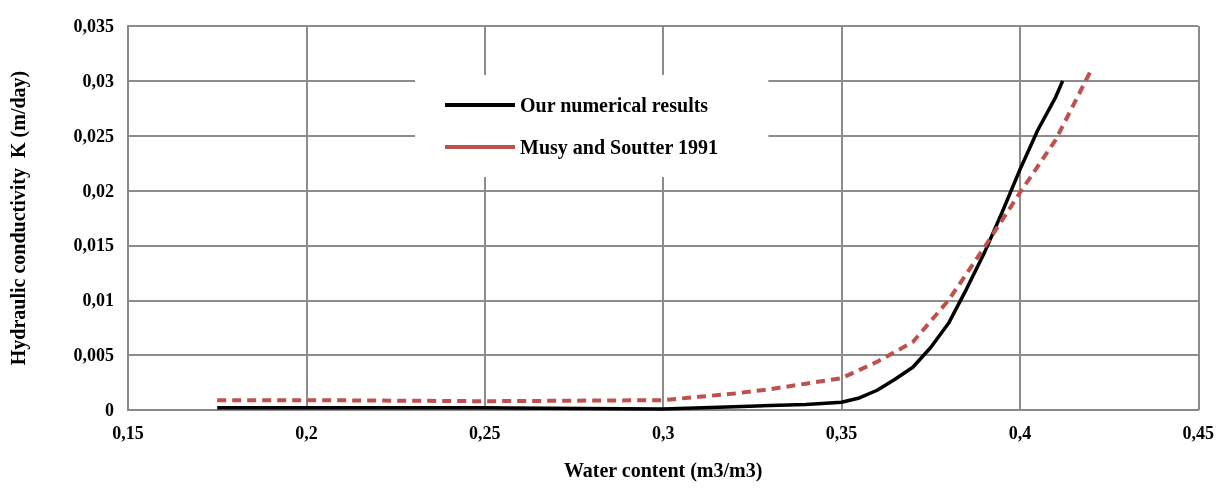  I want to click on x-tick-label: 0,45, so click(1198, 433).